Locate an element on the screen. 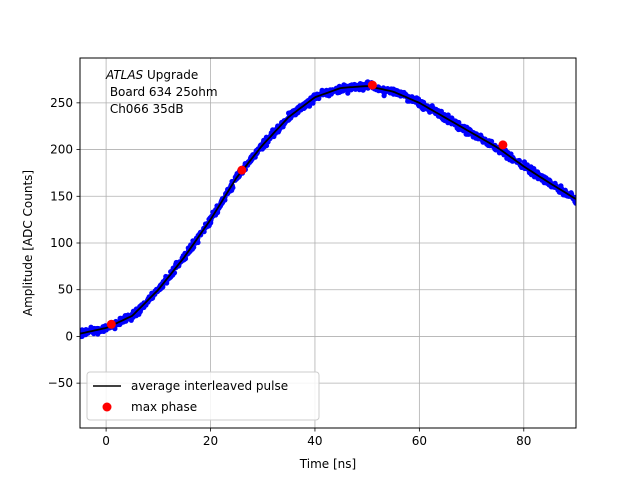  y-axis-label: Amplitude [ADC Counts] is located at coordinates (28, 243).